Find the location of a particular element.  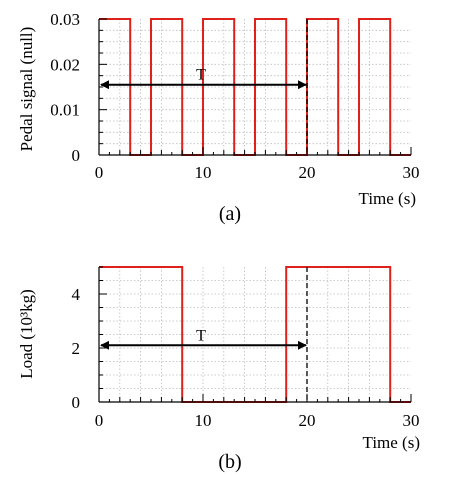

y-axis-label: Load (10³kg) is located at coordinates (26, 334).